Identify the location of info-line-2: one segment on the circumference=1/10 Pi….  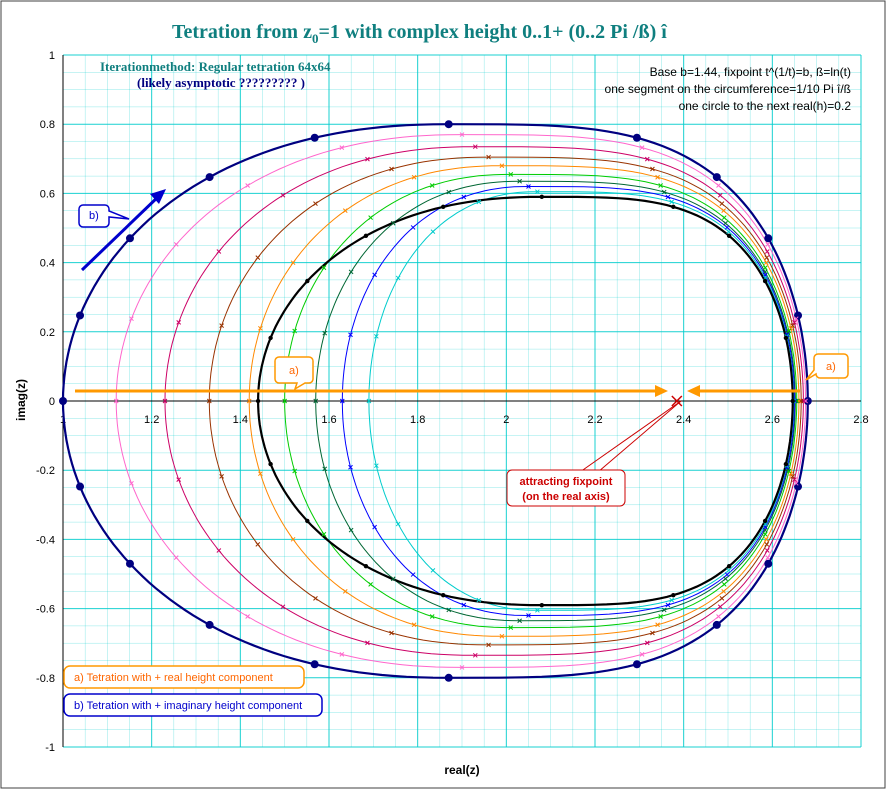
(728, 89).